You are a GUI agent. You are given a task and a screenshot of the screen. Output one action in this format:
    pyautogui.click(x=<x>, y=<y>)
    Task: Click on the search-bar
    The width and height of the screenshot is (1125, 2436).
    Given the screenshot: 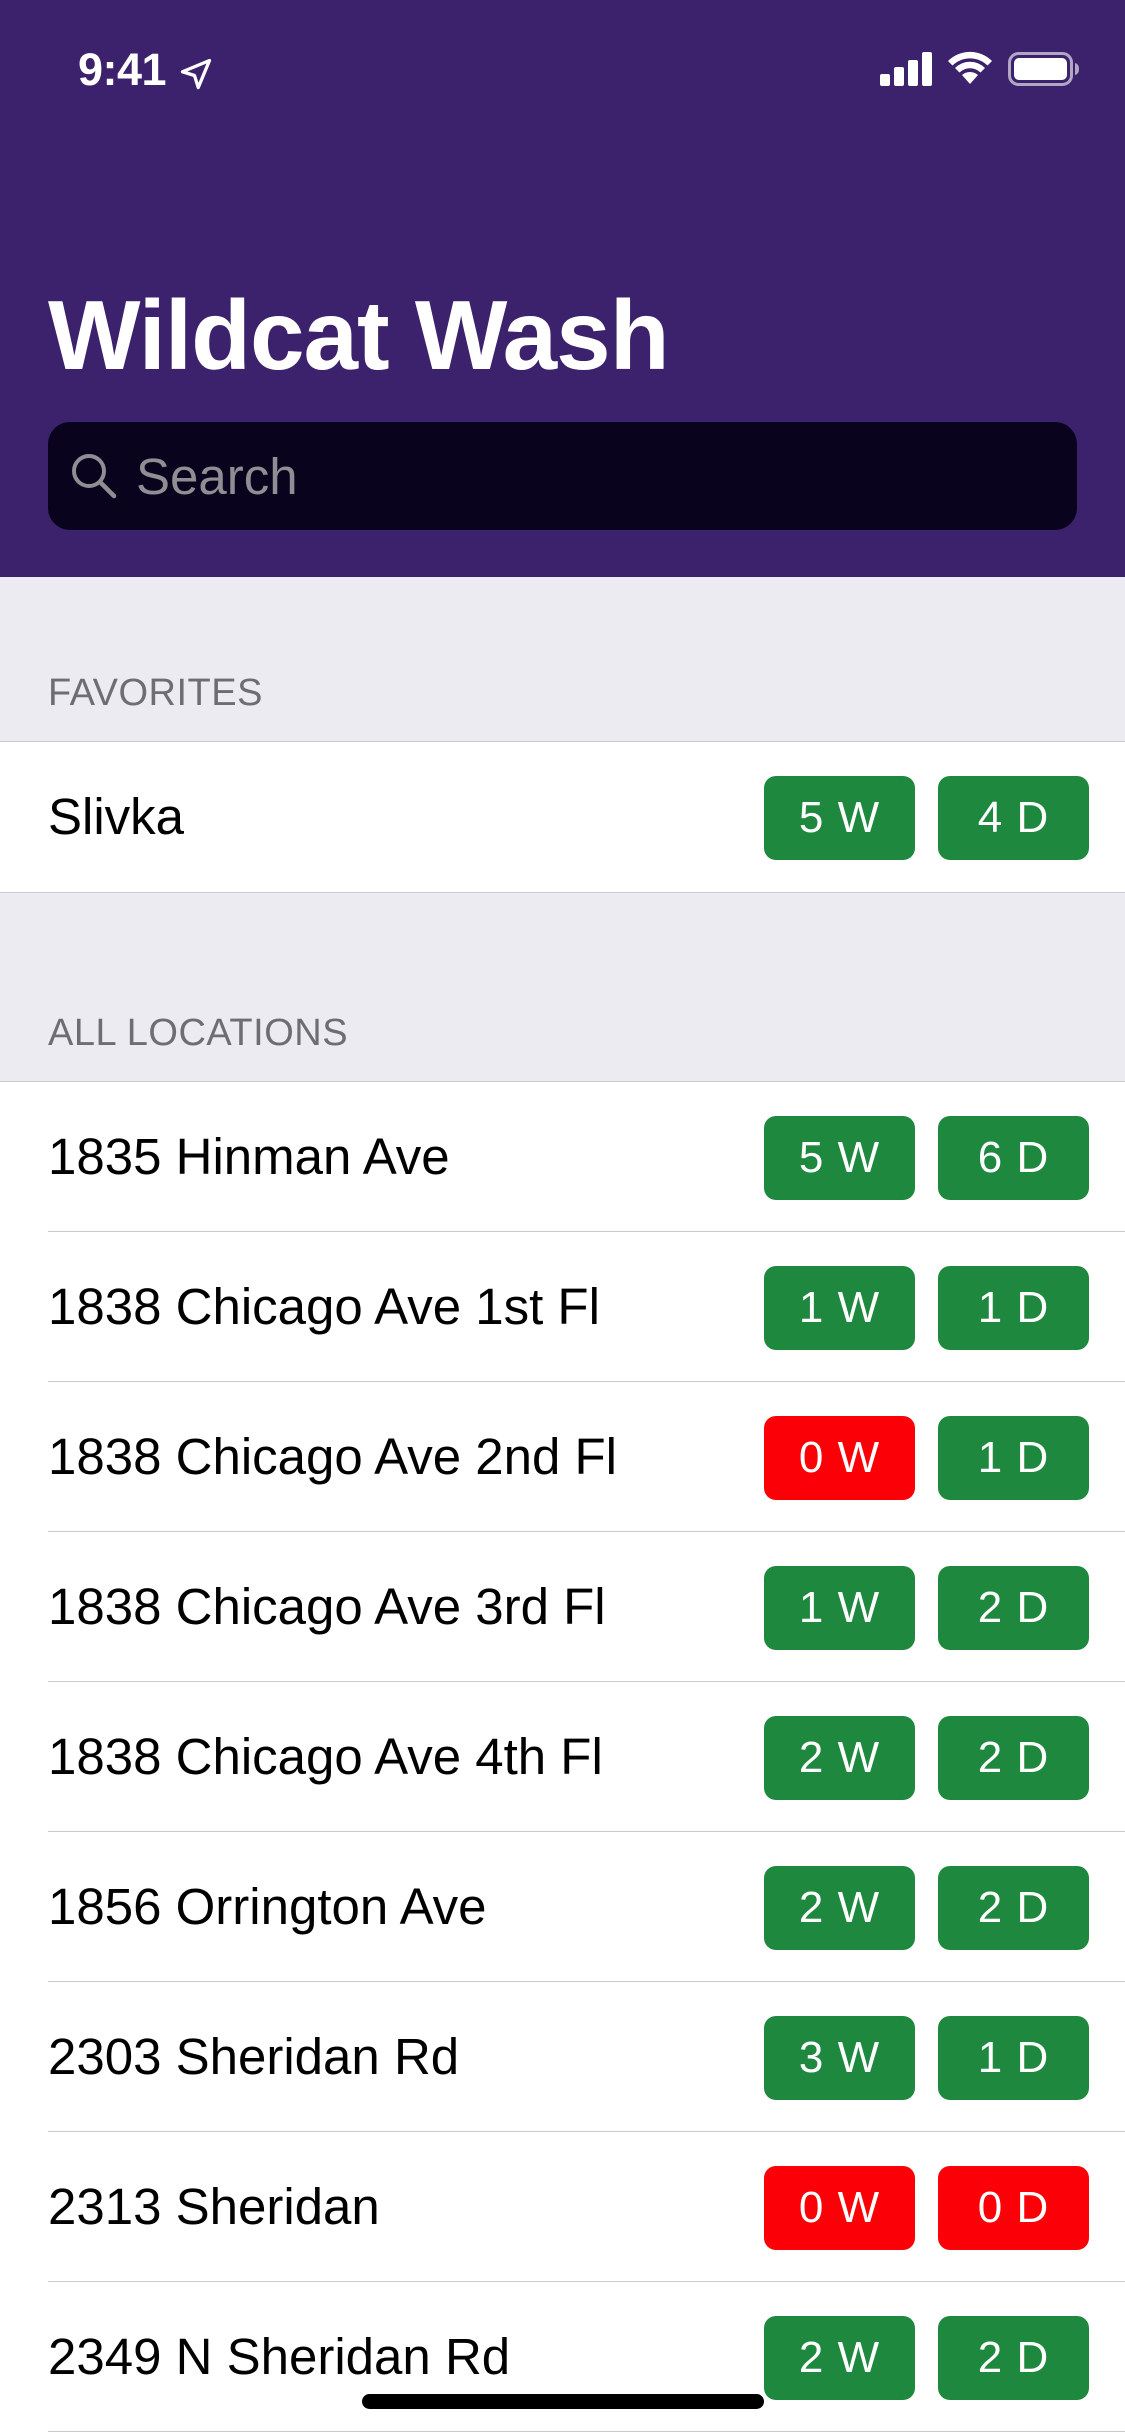 What is the action you would take?
    pyautogui.click(x=562, y=476)
    